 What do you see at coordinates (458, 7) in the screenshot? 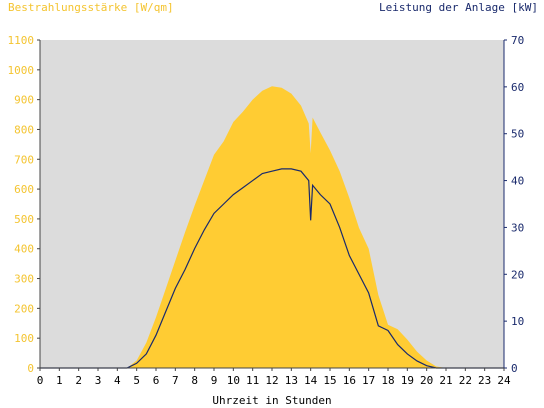
I see `right-axis-title: Leistung der Anlage [kW]` at bounding box center [458, 7].